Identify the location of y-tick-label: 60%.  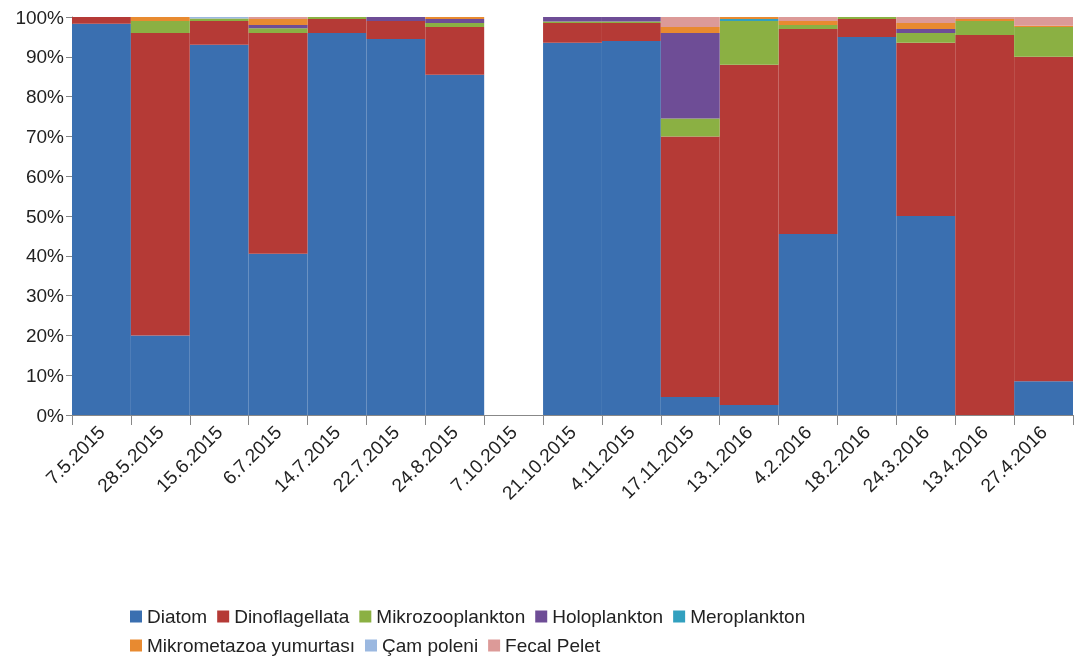
(45, 176).